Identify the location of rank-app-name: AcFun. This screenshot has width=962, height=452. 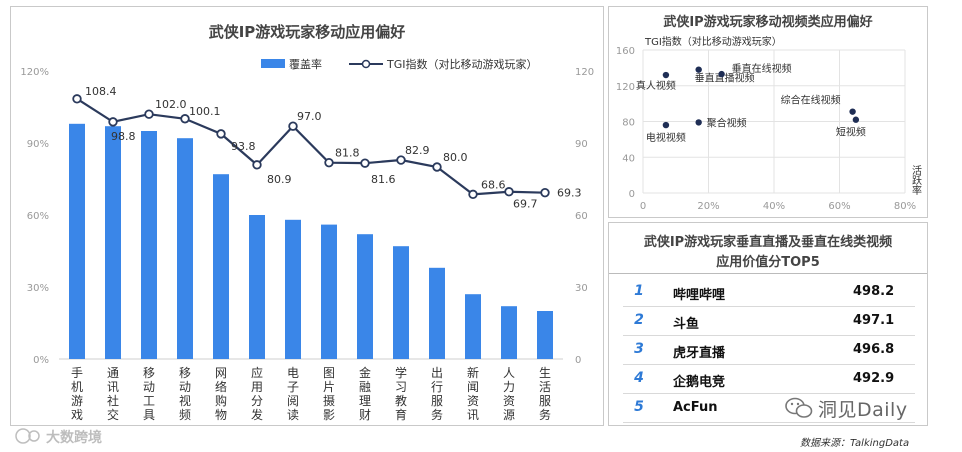
(695, 407).